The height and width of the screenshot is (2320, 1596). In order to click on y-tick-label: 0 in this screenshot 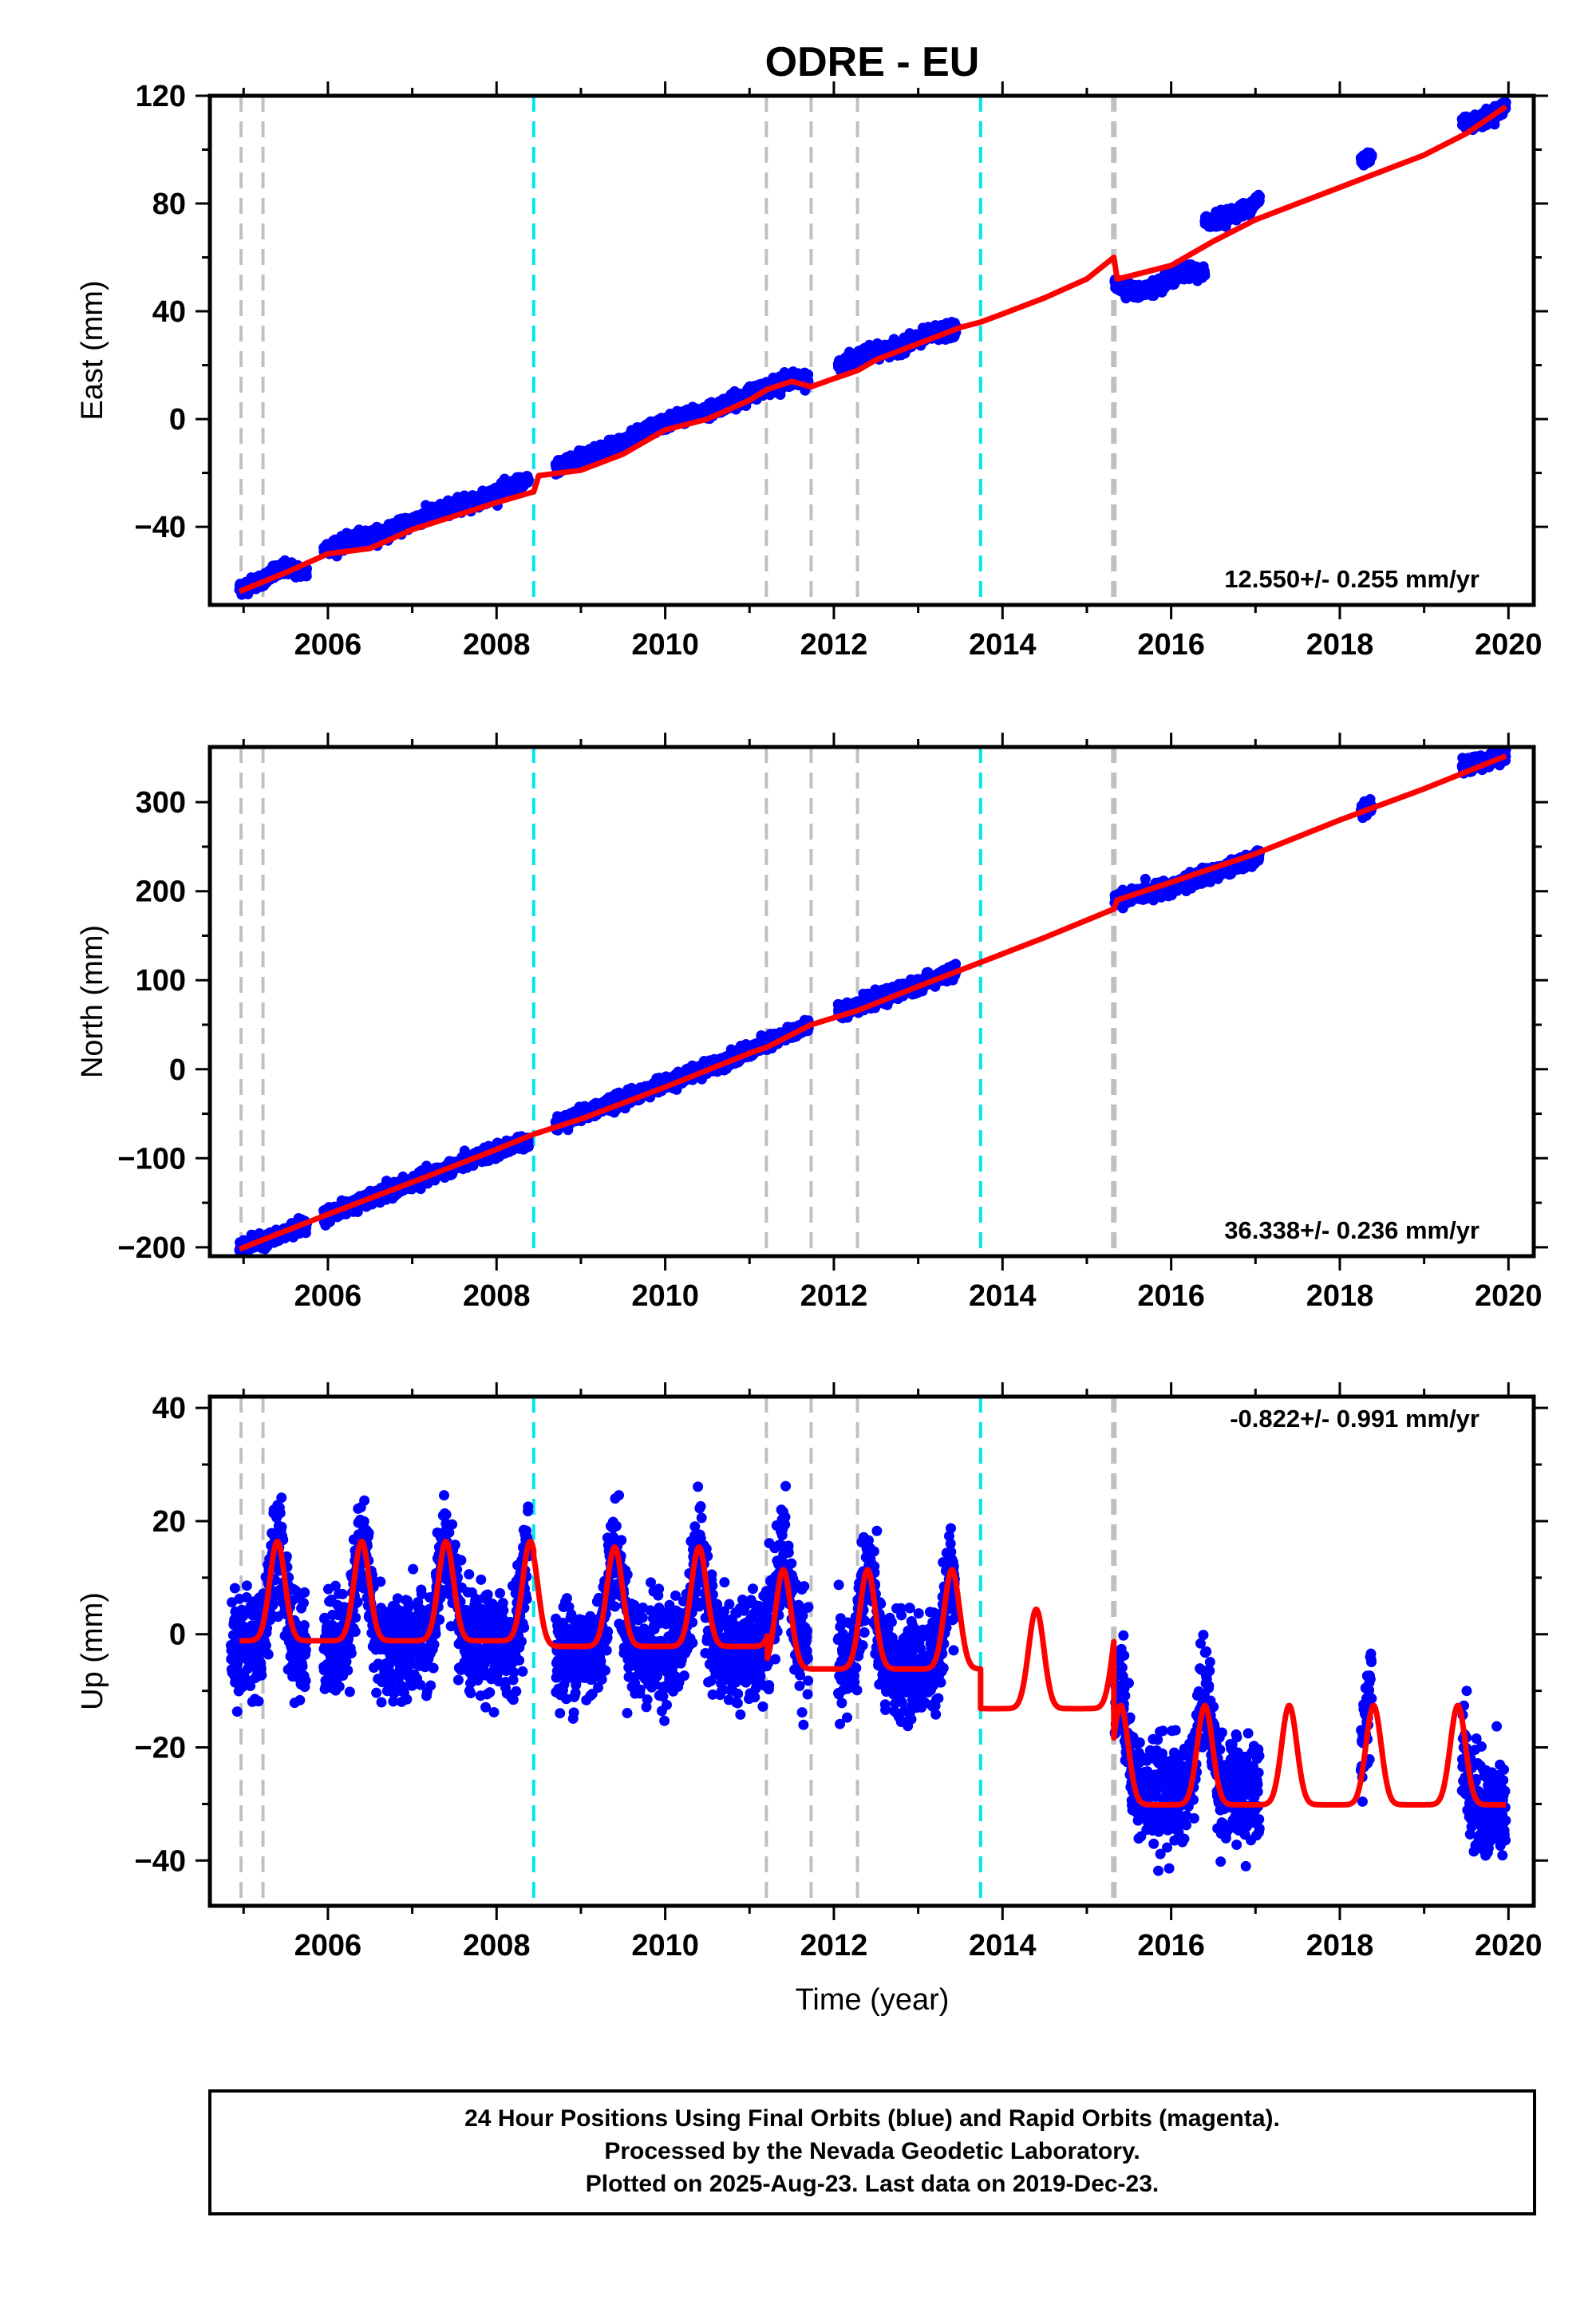, I will do `click(177, 420)`.